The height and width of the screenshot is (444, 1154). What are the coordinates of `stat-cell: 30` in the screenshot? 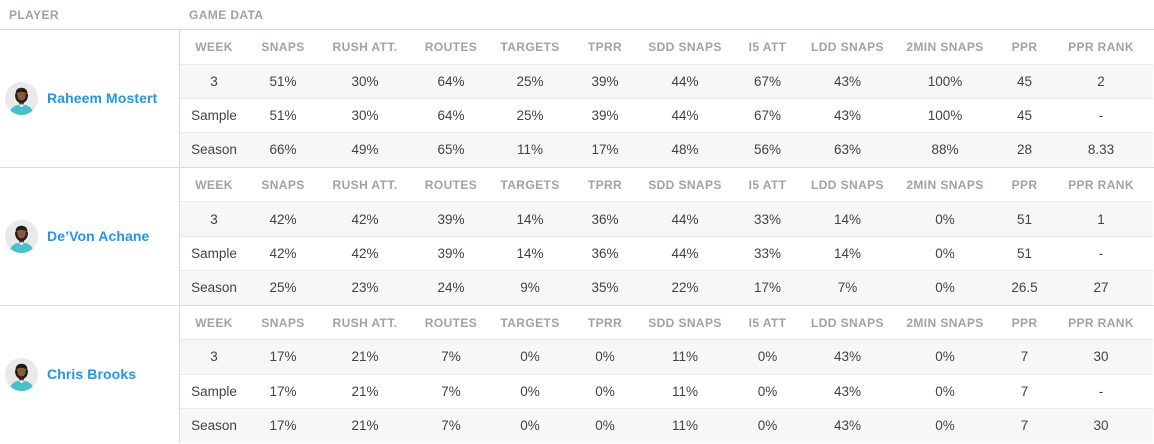 It's located at (1101, 426).